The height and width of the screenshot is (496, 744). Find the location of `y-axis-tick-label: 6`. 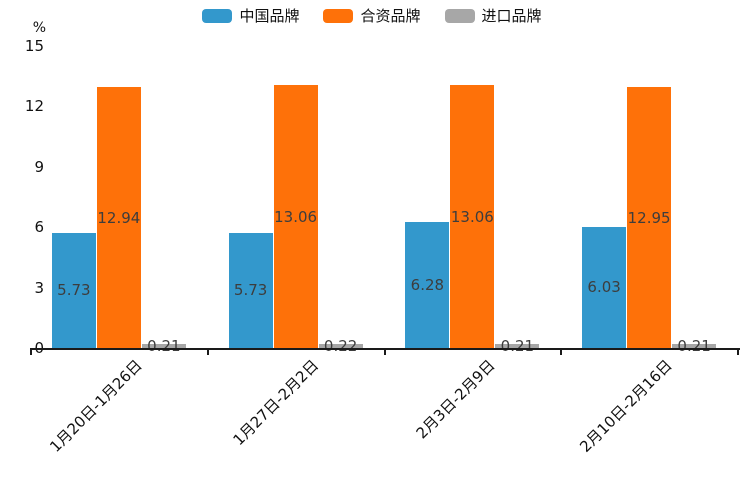

y-axis-tick-label: 6 is located at coordinates (39, 227).